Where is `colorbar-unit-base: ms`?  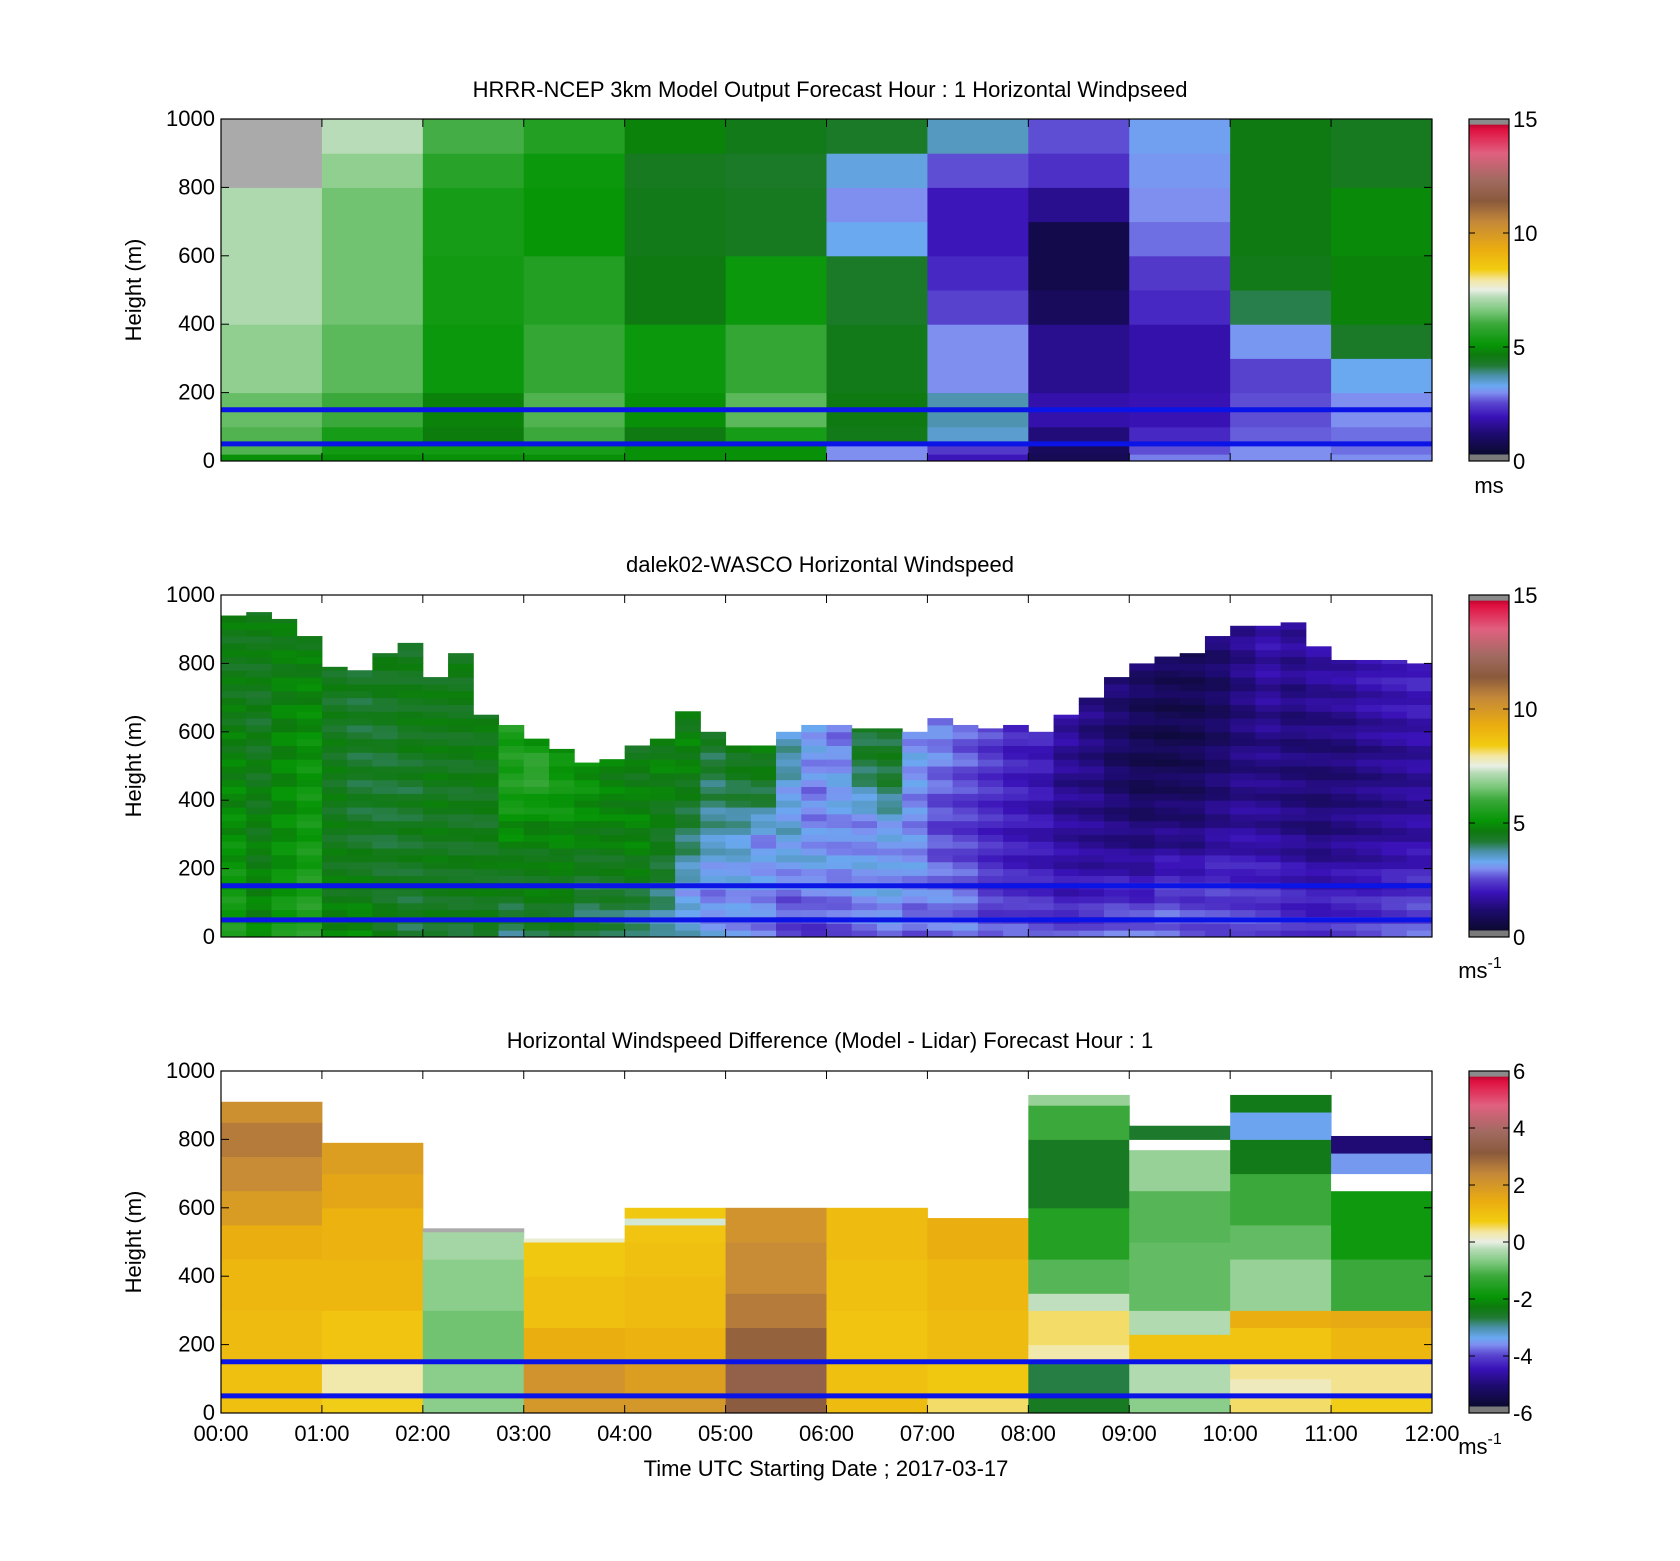
colorbar-unit-base: ms is located at coordinates (1472, 1446).